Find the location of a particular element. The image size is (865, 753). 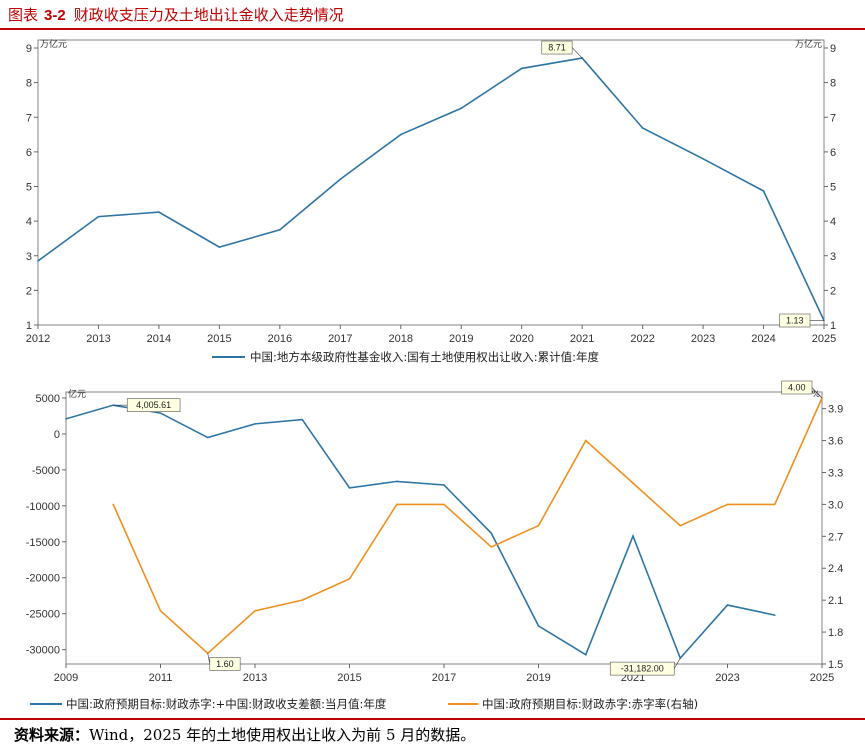

data-label: 1.60 is located at coordinates (225, 664).